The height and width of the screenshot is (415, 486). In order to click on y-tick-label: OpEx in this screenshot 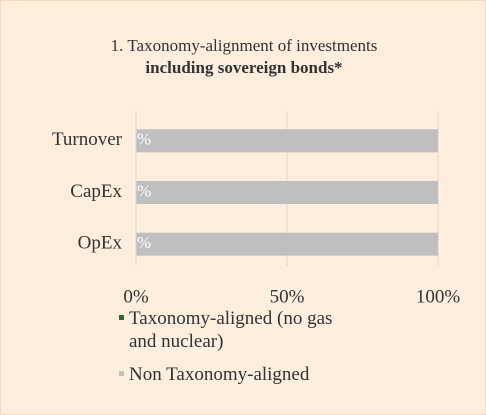, I will do `click(100, 243)`.